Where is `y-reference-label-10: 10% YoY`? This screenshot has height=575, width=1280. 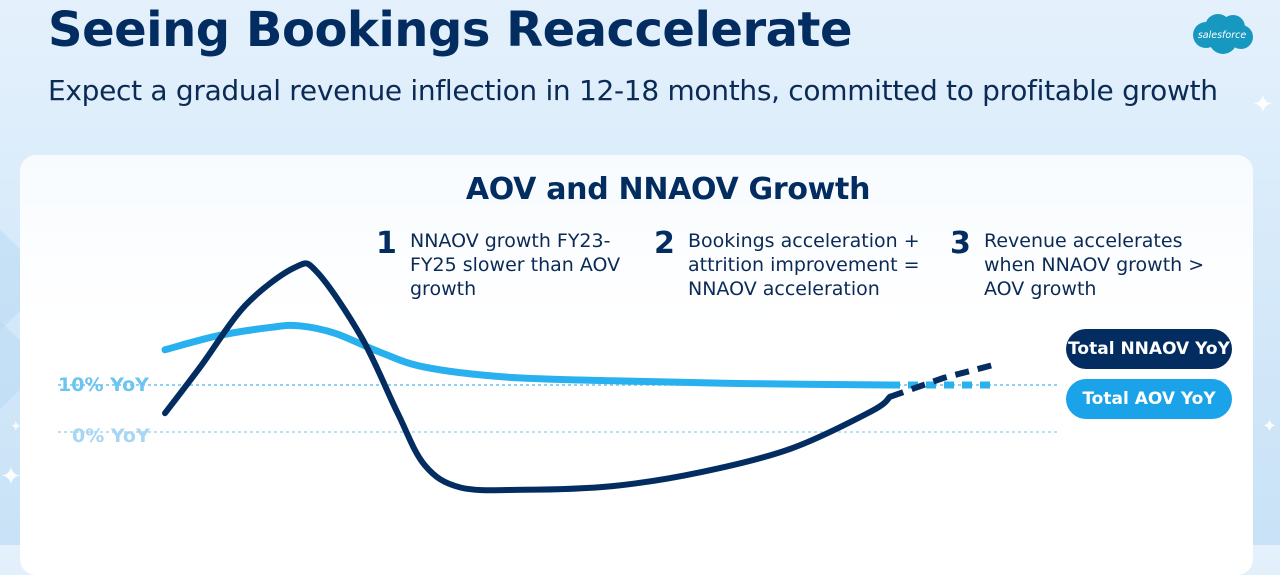 y-reference-label-10: 10% YoY is located at coordinates (103, 385).